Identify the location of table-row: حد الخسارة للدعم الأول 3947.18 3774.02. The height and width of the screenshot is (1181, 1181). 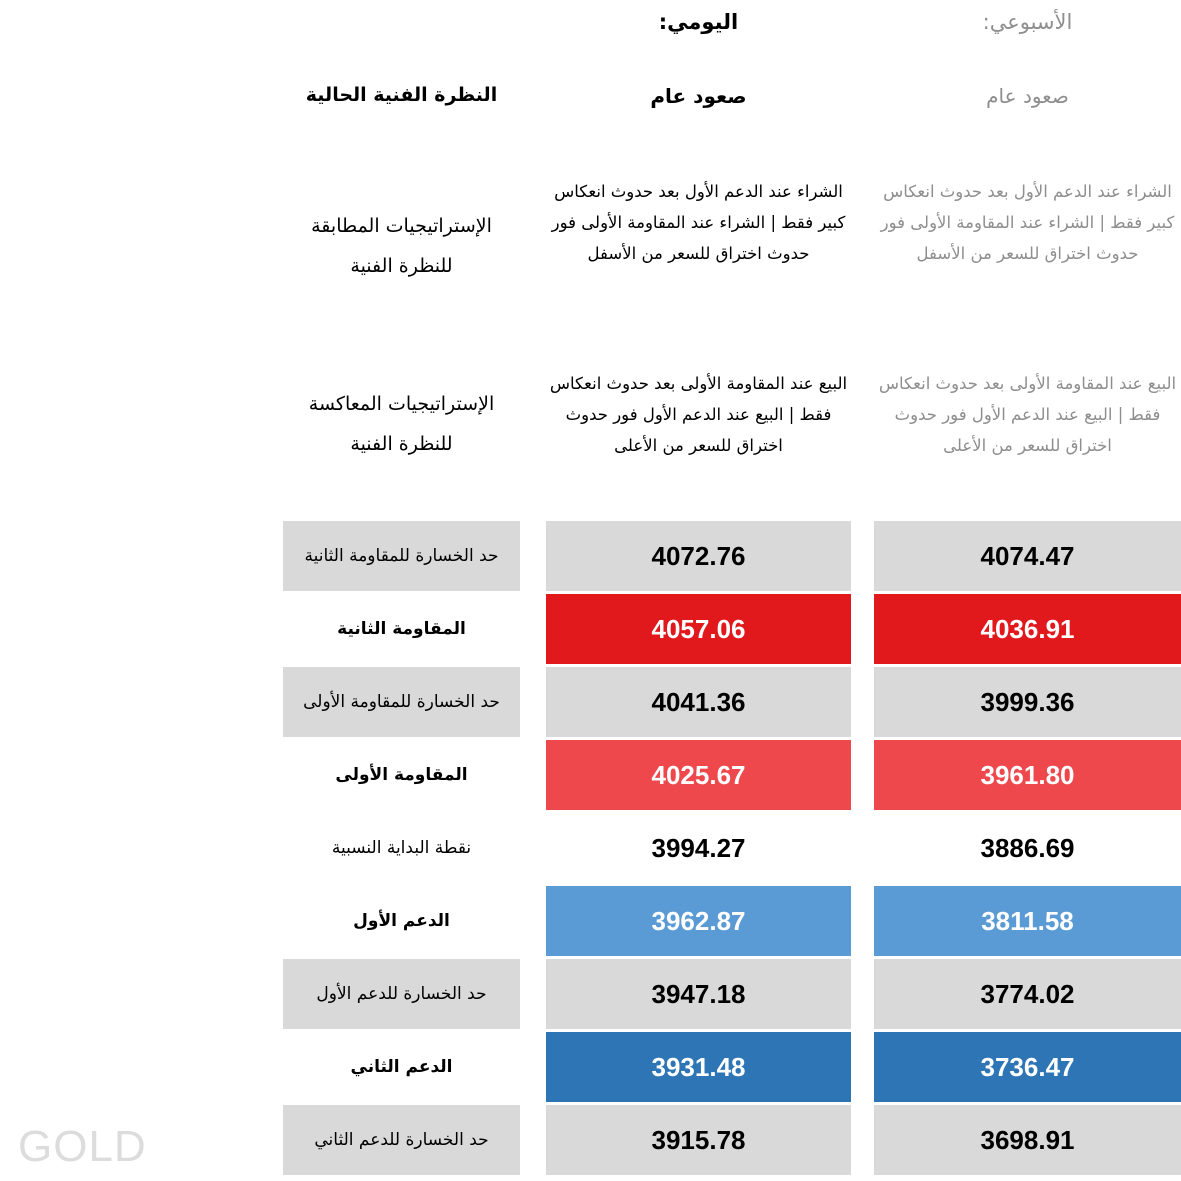
(590, 994).